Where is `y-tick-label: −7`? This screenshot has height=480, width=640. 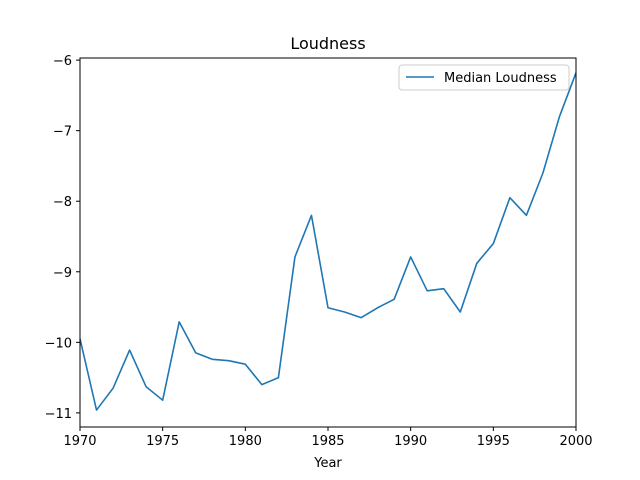
y-tick-label: −7 is located at coordinates (62, 132).